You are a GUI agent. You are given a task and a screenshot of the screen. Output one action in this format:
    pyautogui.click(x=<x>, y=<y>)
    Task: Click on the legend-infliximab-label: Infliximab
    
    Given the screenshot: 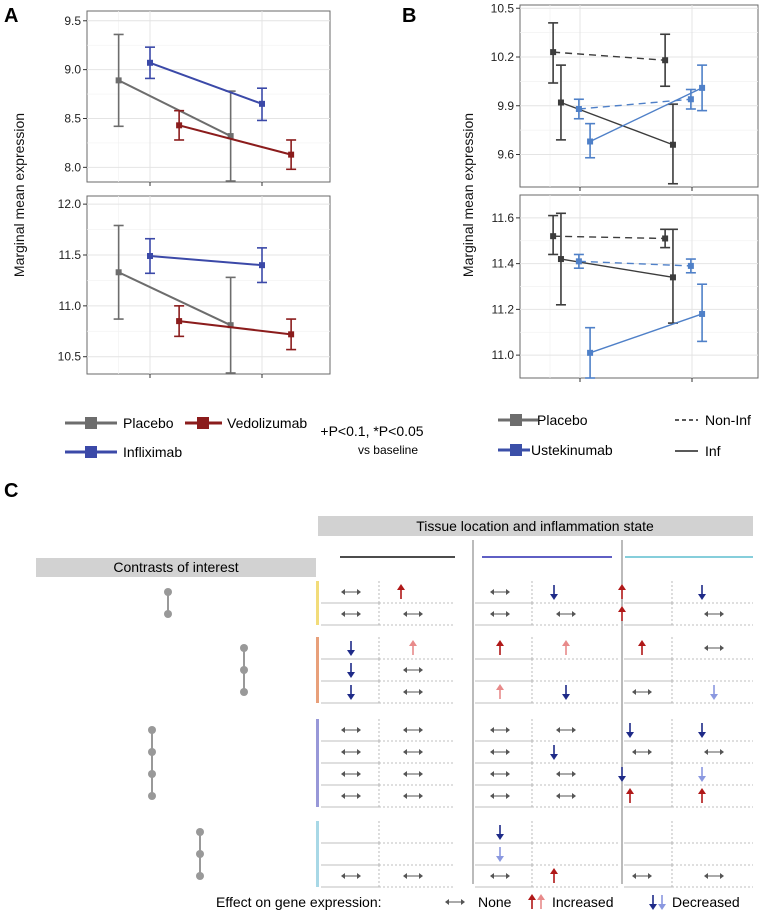 What is the action you would take?
    pyautogui.click(x=152, y=452)
    